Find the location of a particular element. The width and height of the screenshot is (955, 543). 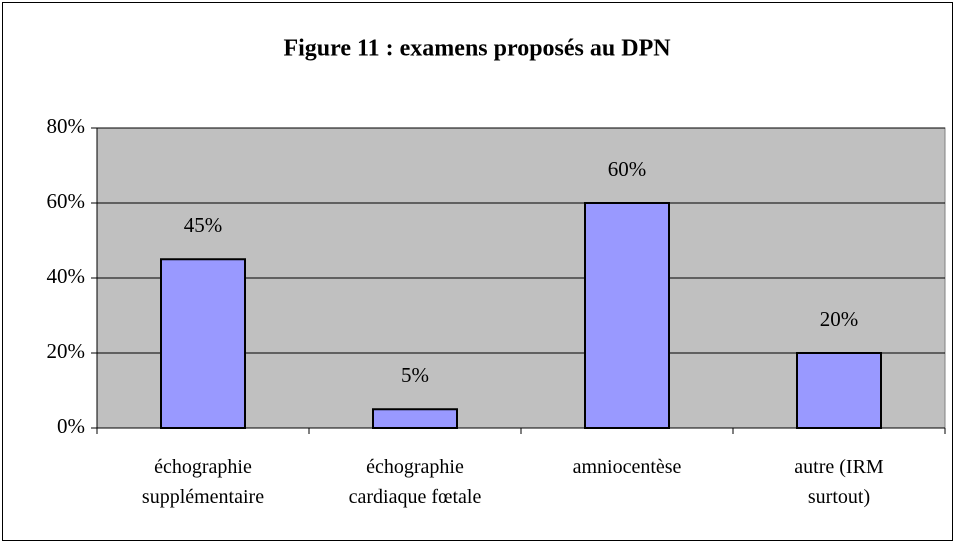

x-tick-label: amniocentèse is located at coordinates (627, 467).